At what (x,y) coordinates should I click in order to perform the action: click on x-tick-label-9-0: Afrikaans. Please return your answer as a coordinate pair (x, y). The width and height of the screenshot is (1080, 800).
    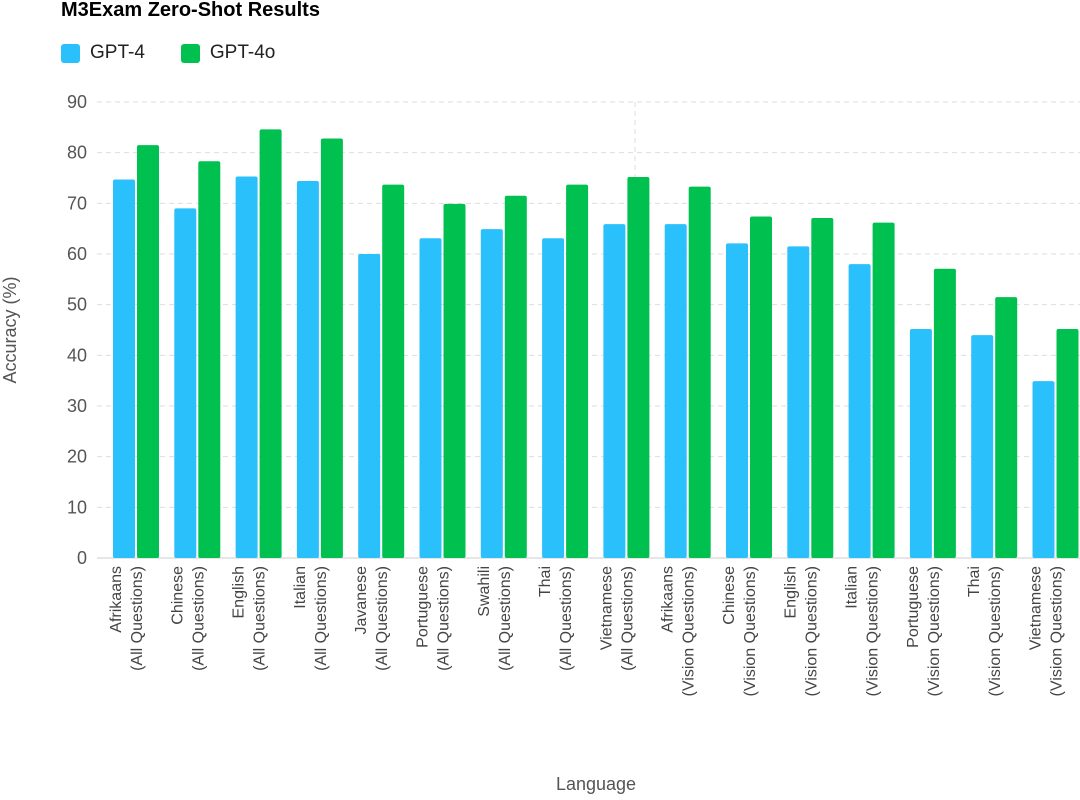
    Looking at the image, I should click on (668, 599).